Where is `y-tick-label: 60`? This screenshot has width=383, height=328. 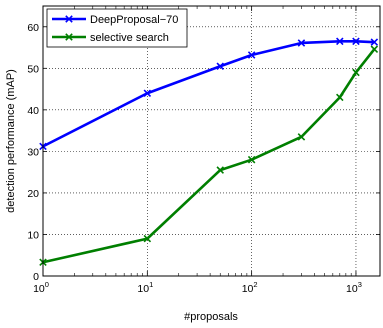
y-tick-label: 60 is located at coordinates (33, 28).